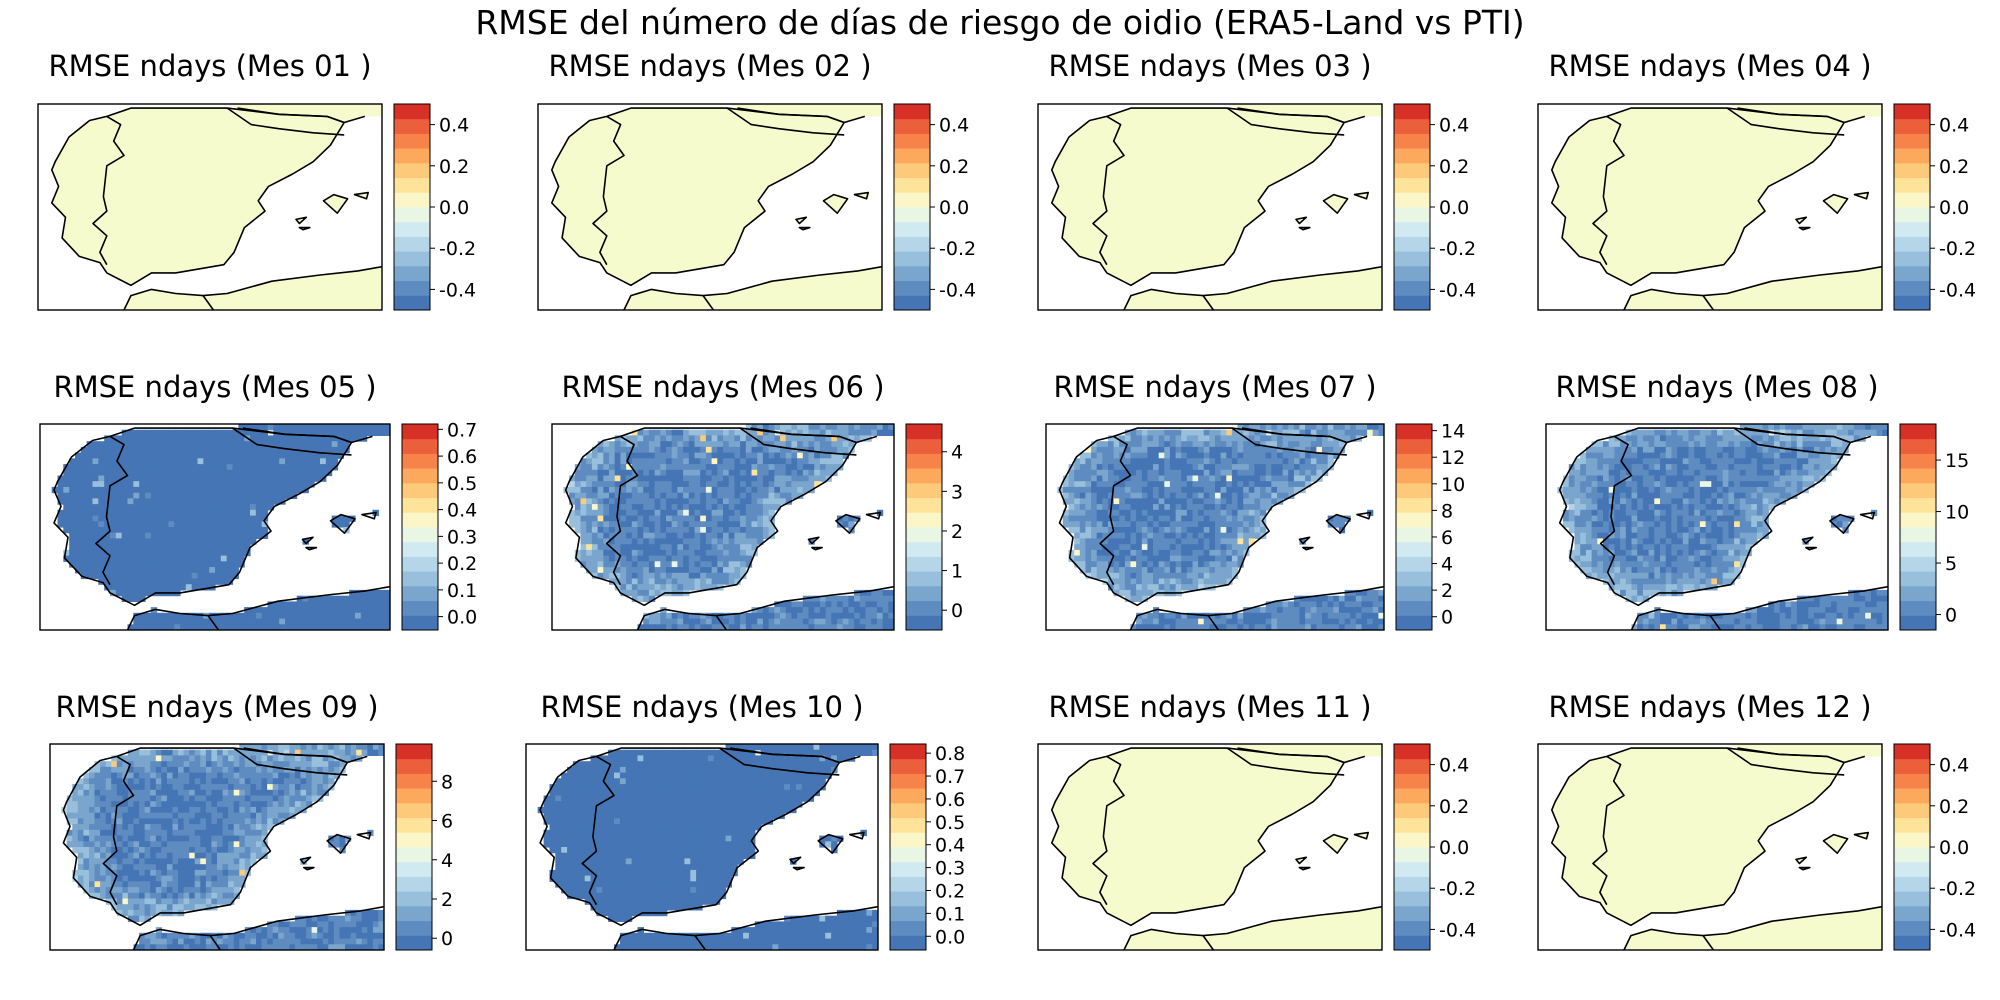 This screenshot has height=1000, width=2000. What do you see at coordinates (745, 927) in the screenshot?
I see `coastline-africa` at bounding box center [745, 927].